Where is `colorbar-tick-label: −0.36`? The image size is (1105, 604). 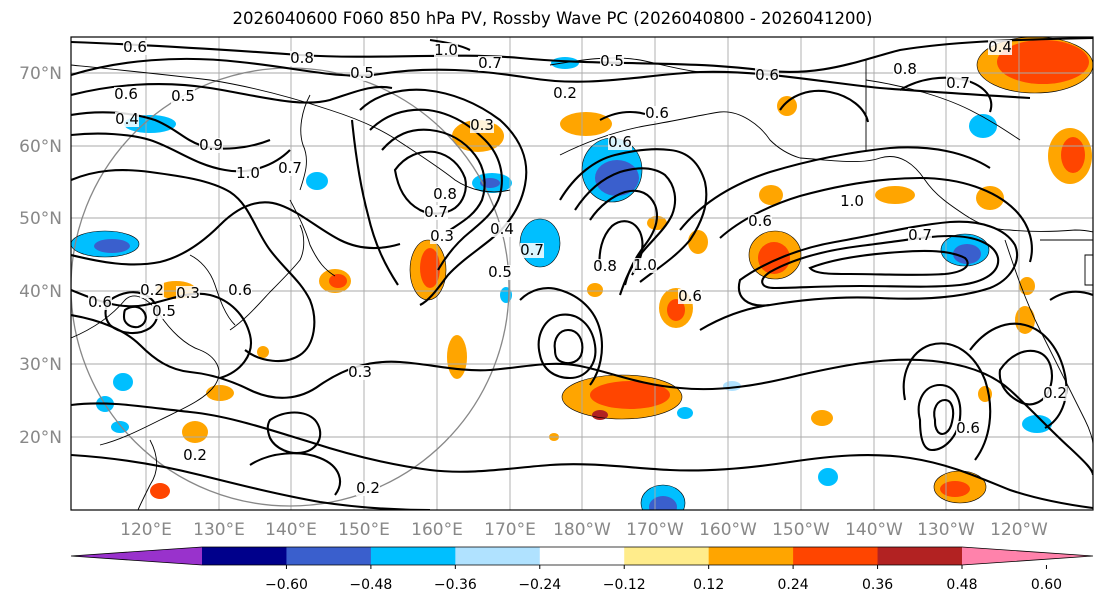 colorbar-tick-label: −0.36 is located at coordinates (455, 585).